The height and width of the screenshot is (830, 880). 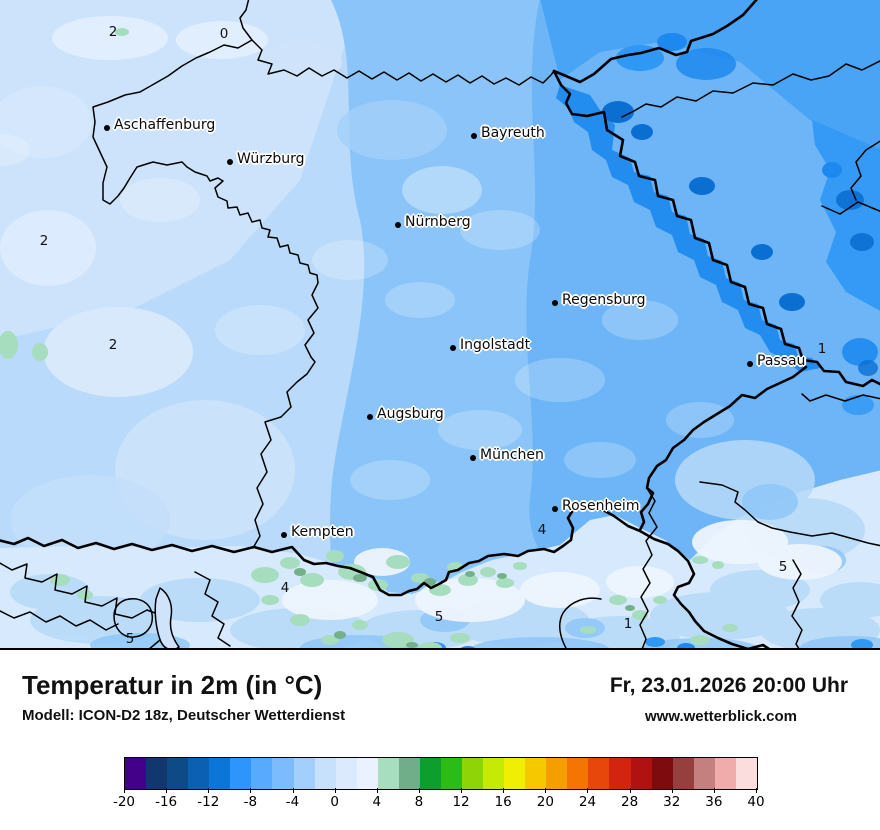 I want to click on colorbar-tick-label: -16, so click(x=166, y=802).